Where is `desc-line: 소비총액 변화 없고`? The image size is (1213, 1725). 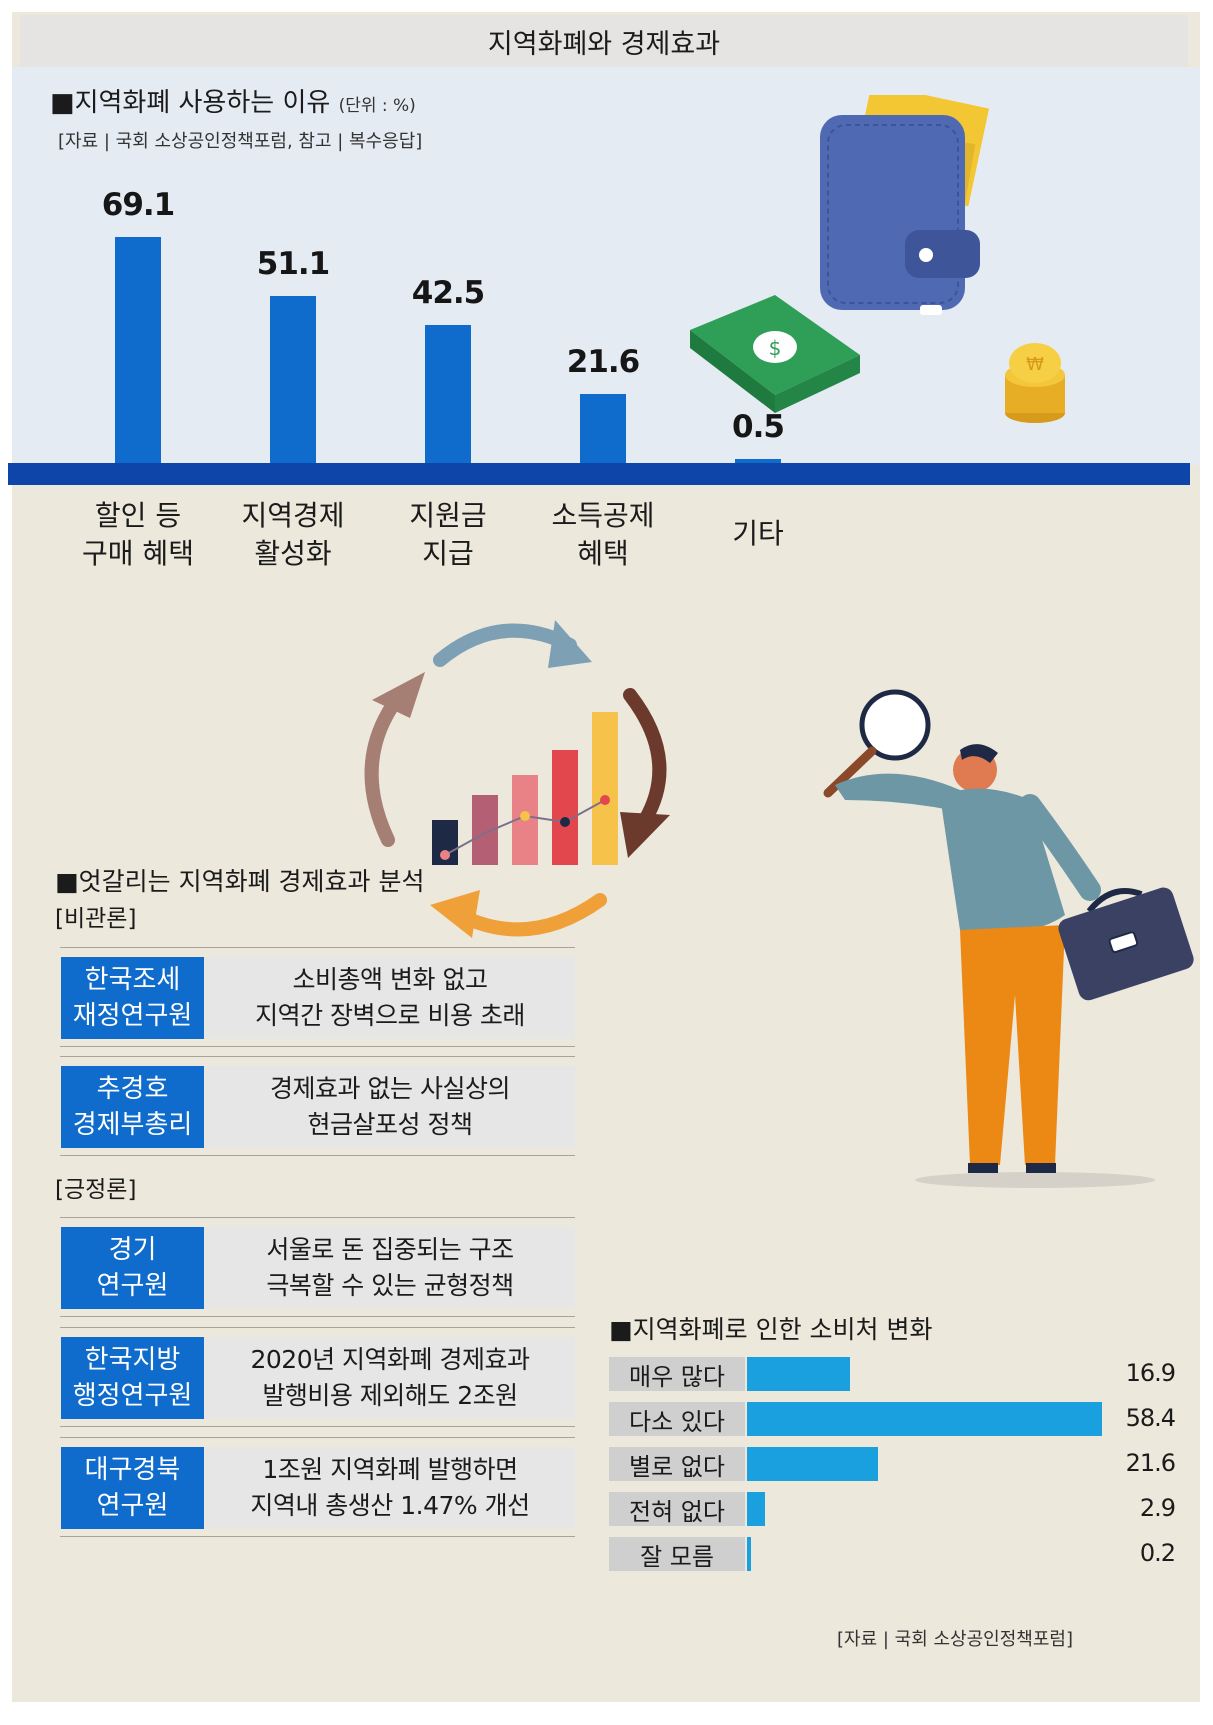 desc-line: 소비총액 변화 없고 is located at coordinates (390, 979).